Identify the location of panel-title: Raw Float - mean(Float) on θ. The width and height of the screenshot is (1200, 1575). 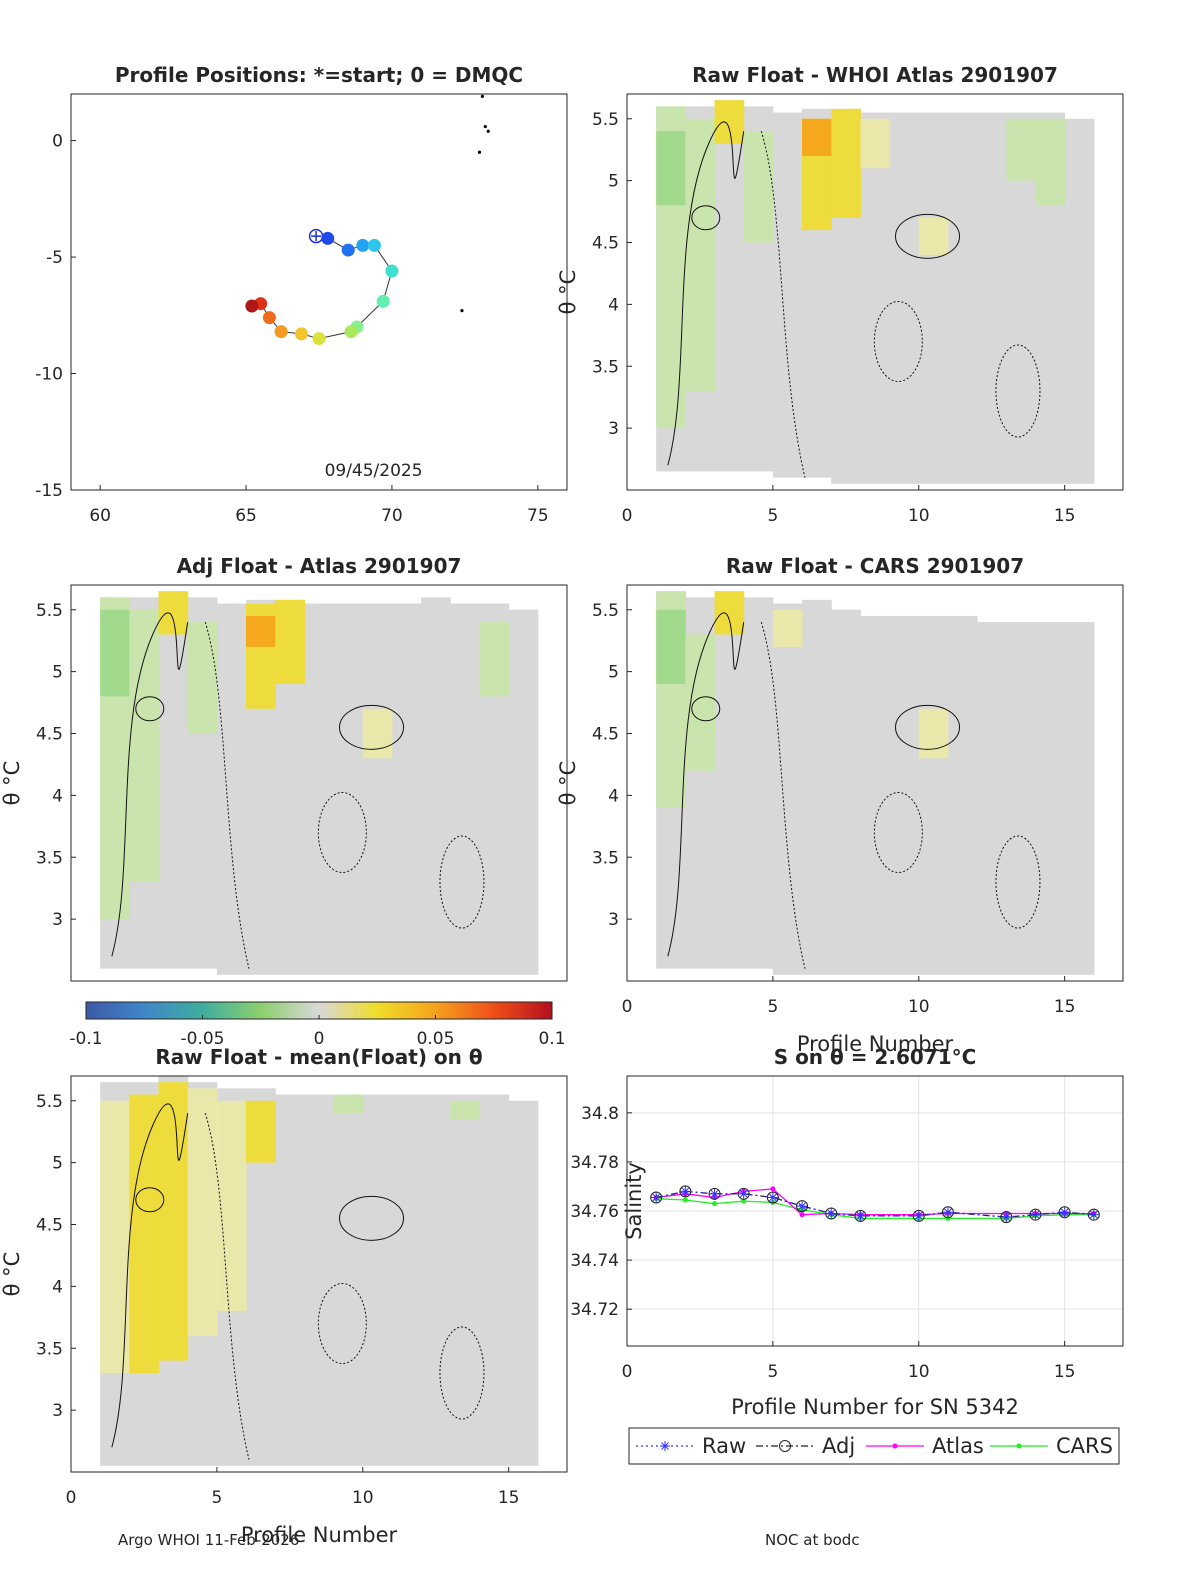
(318, 1057).